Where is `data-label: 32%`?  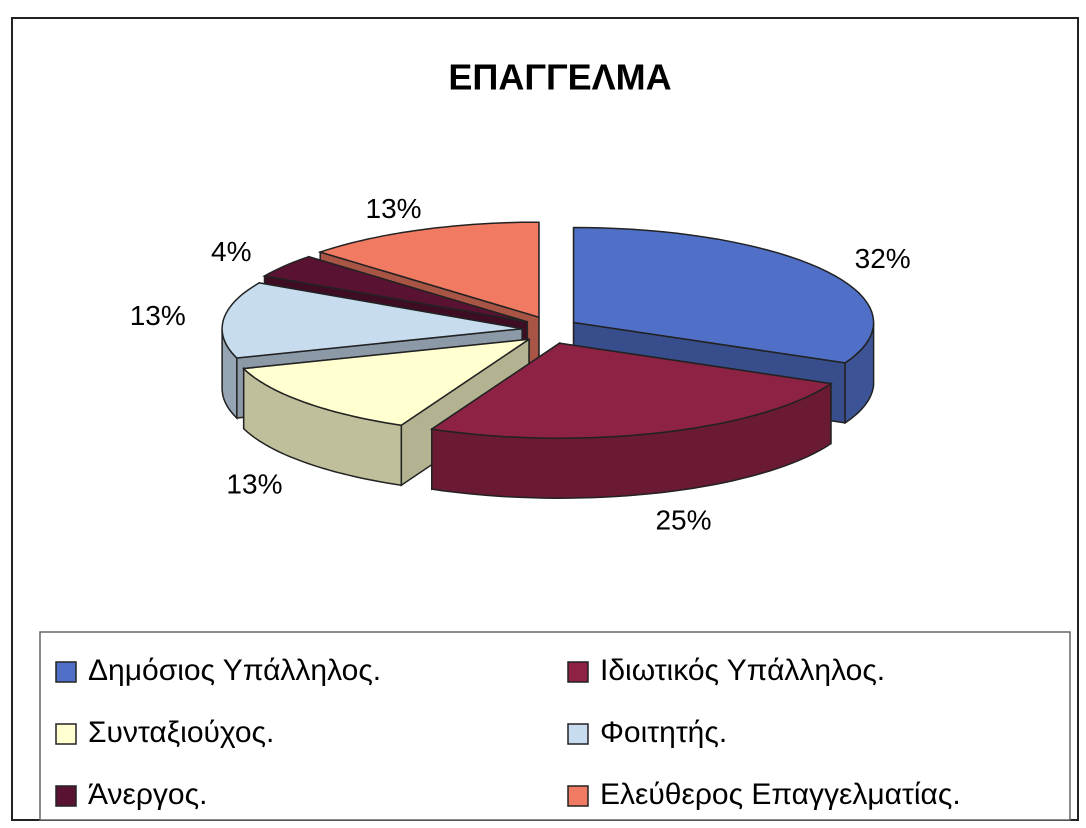
data-label: 32% is located at coordinates (883, 258).